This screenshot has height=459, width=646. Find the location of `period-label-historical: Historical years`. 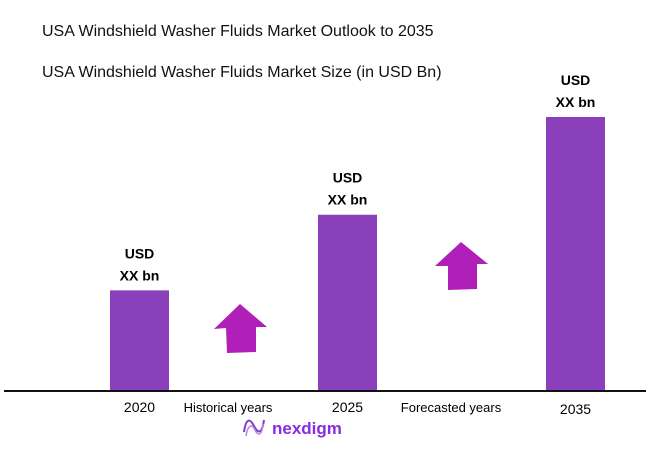

period-label-historical: Historical years is located at coordinates (228, 407).